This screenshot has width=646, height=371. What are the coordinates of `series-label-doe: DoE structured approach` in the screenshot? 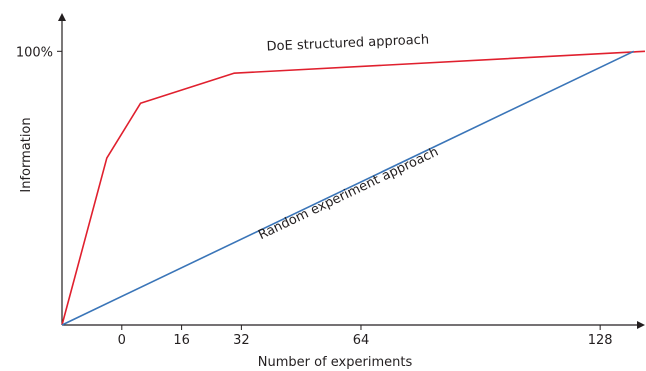 It's located at (347, 43).